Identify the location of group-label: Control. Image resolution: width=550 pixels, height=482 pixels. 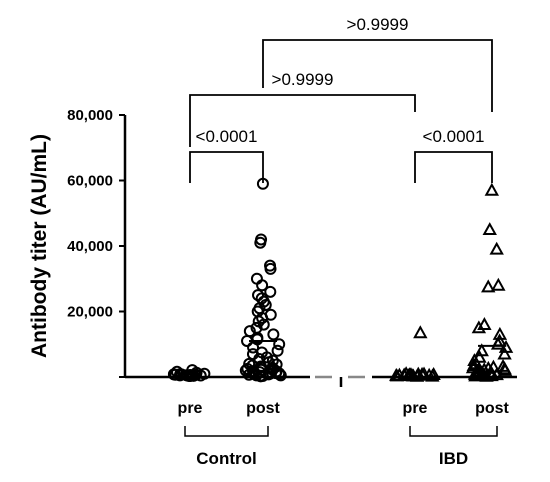
(226, 458).